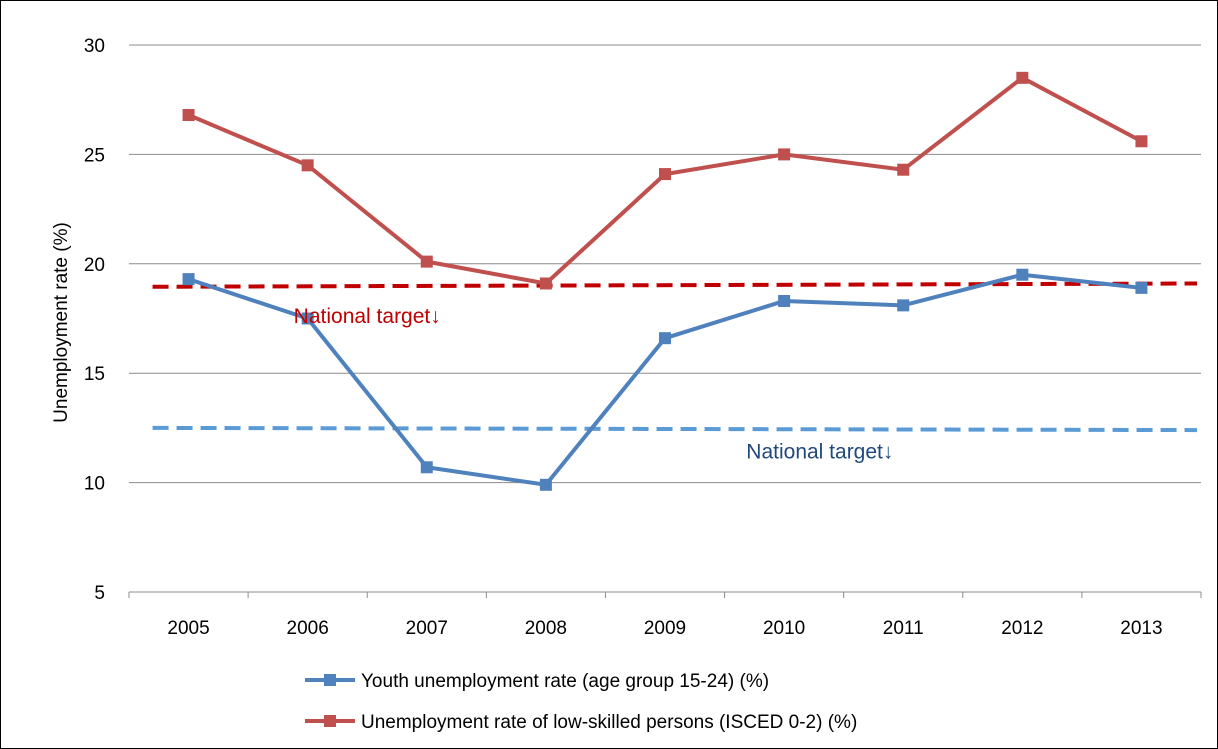 This screenshot has width=1218, height=749. What do you see at coordinates (188, 628) in the screenshot?
I see `x-tick-label: 2005` at bounding box center [188, 628].